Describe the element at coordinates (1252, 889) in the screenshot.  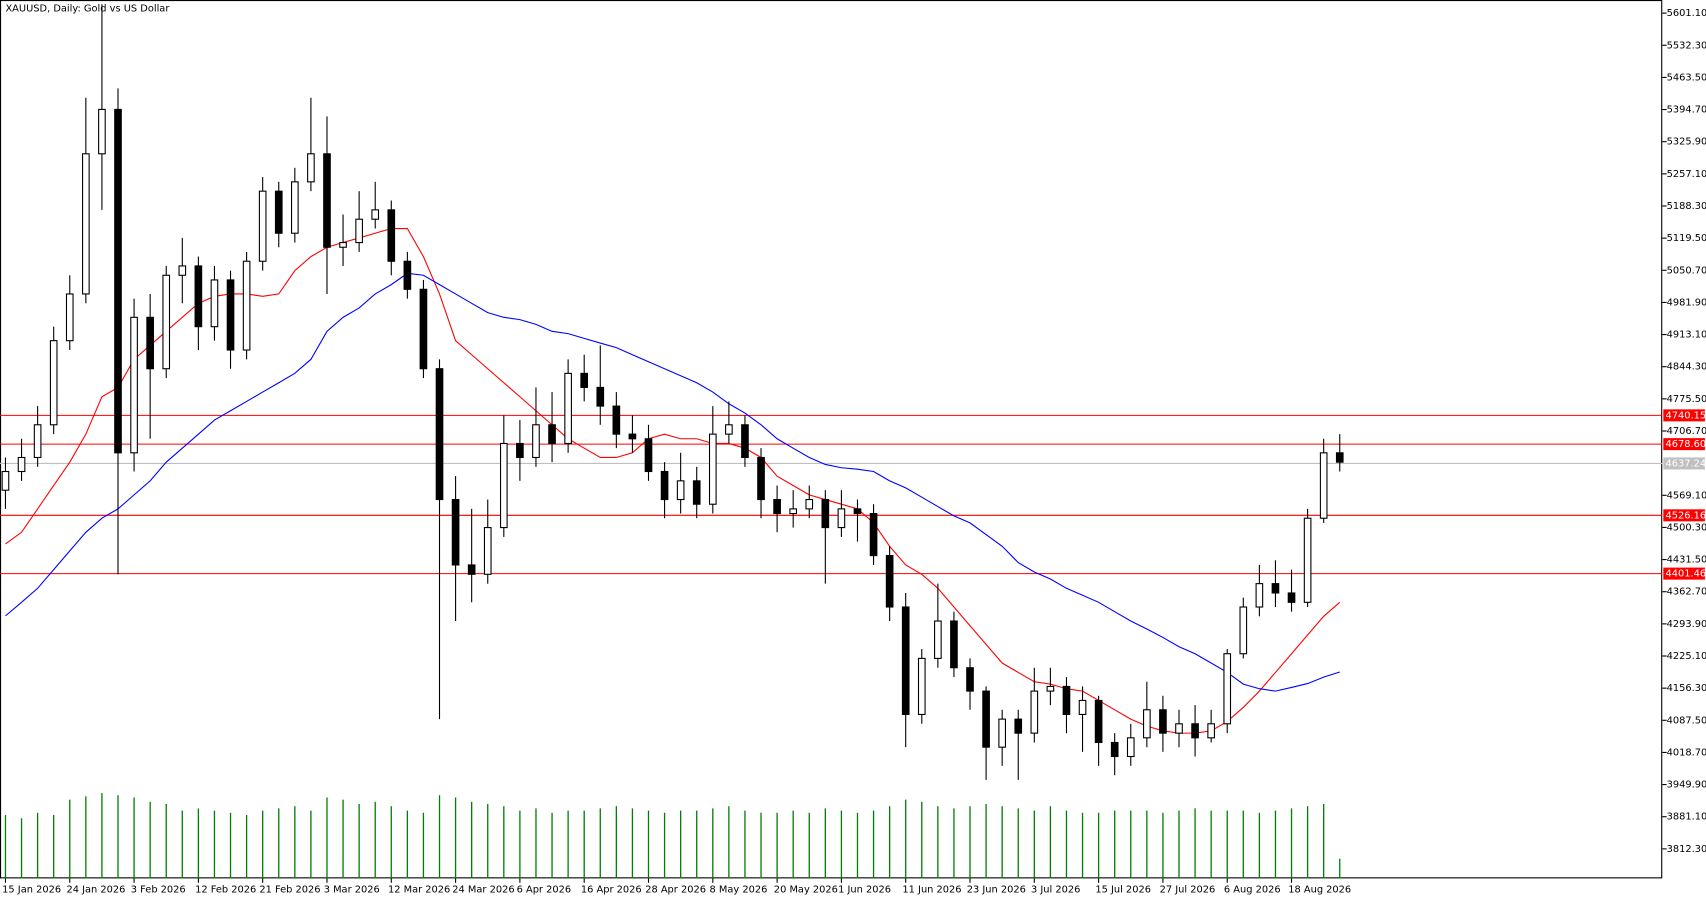
I see `x-tick-label: 6 Aug 2026` at that location.